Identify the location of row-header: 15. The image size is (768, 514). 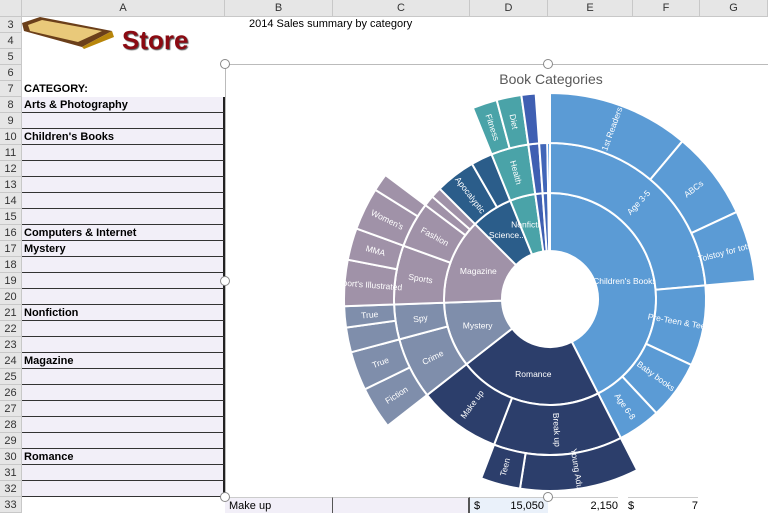
(11, 217).